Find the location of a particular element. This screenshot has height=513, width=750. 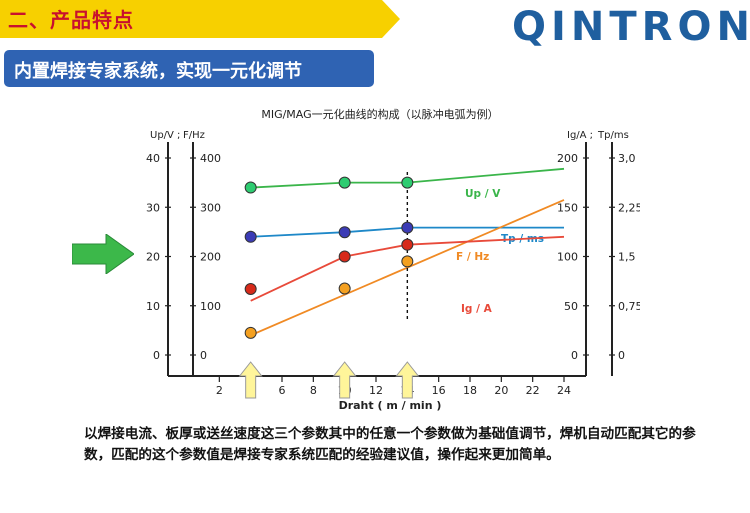

ig-axis-tick-label: 100 is located at coordinates (567, 257).